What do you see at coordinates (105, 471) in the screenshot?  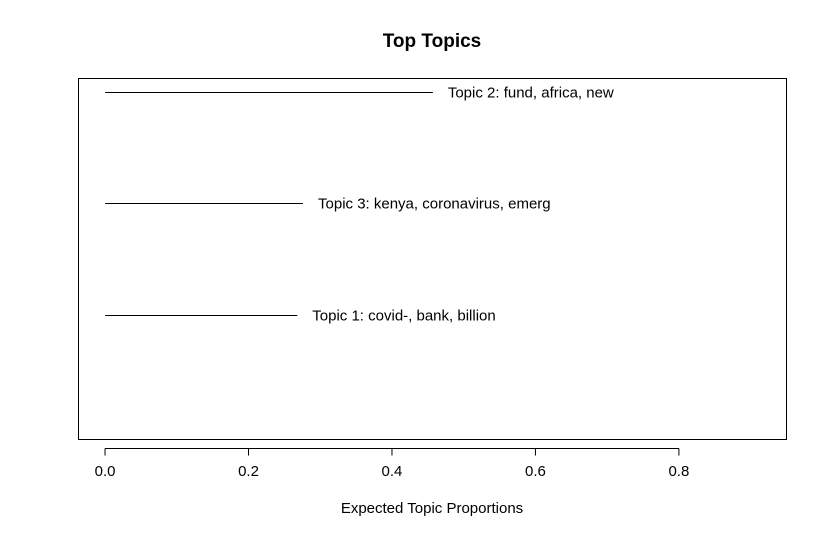 I see `x-tick-label: 0.0` at bounding box center [105, 471].